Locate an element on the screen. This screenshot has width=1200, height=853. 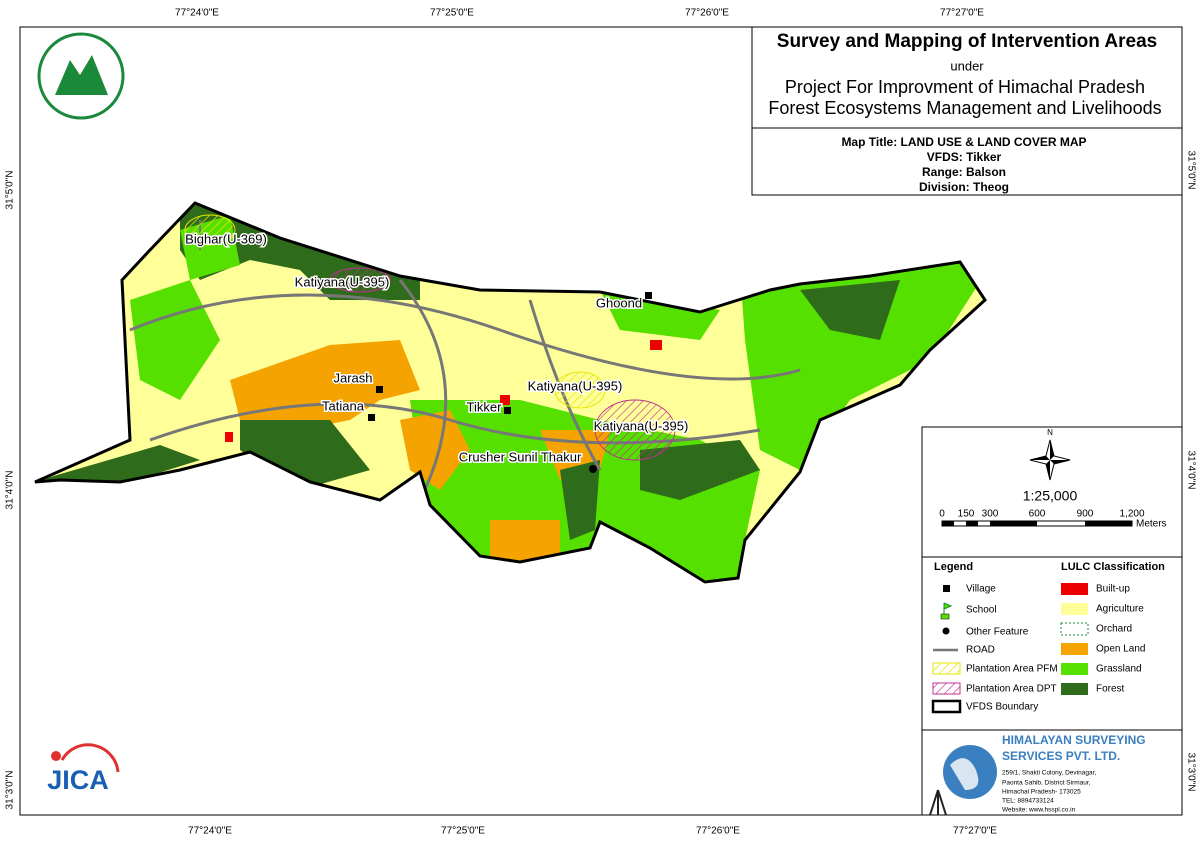
lulc-label: Open Land is located at coordinates (1121, 649).